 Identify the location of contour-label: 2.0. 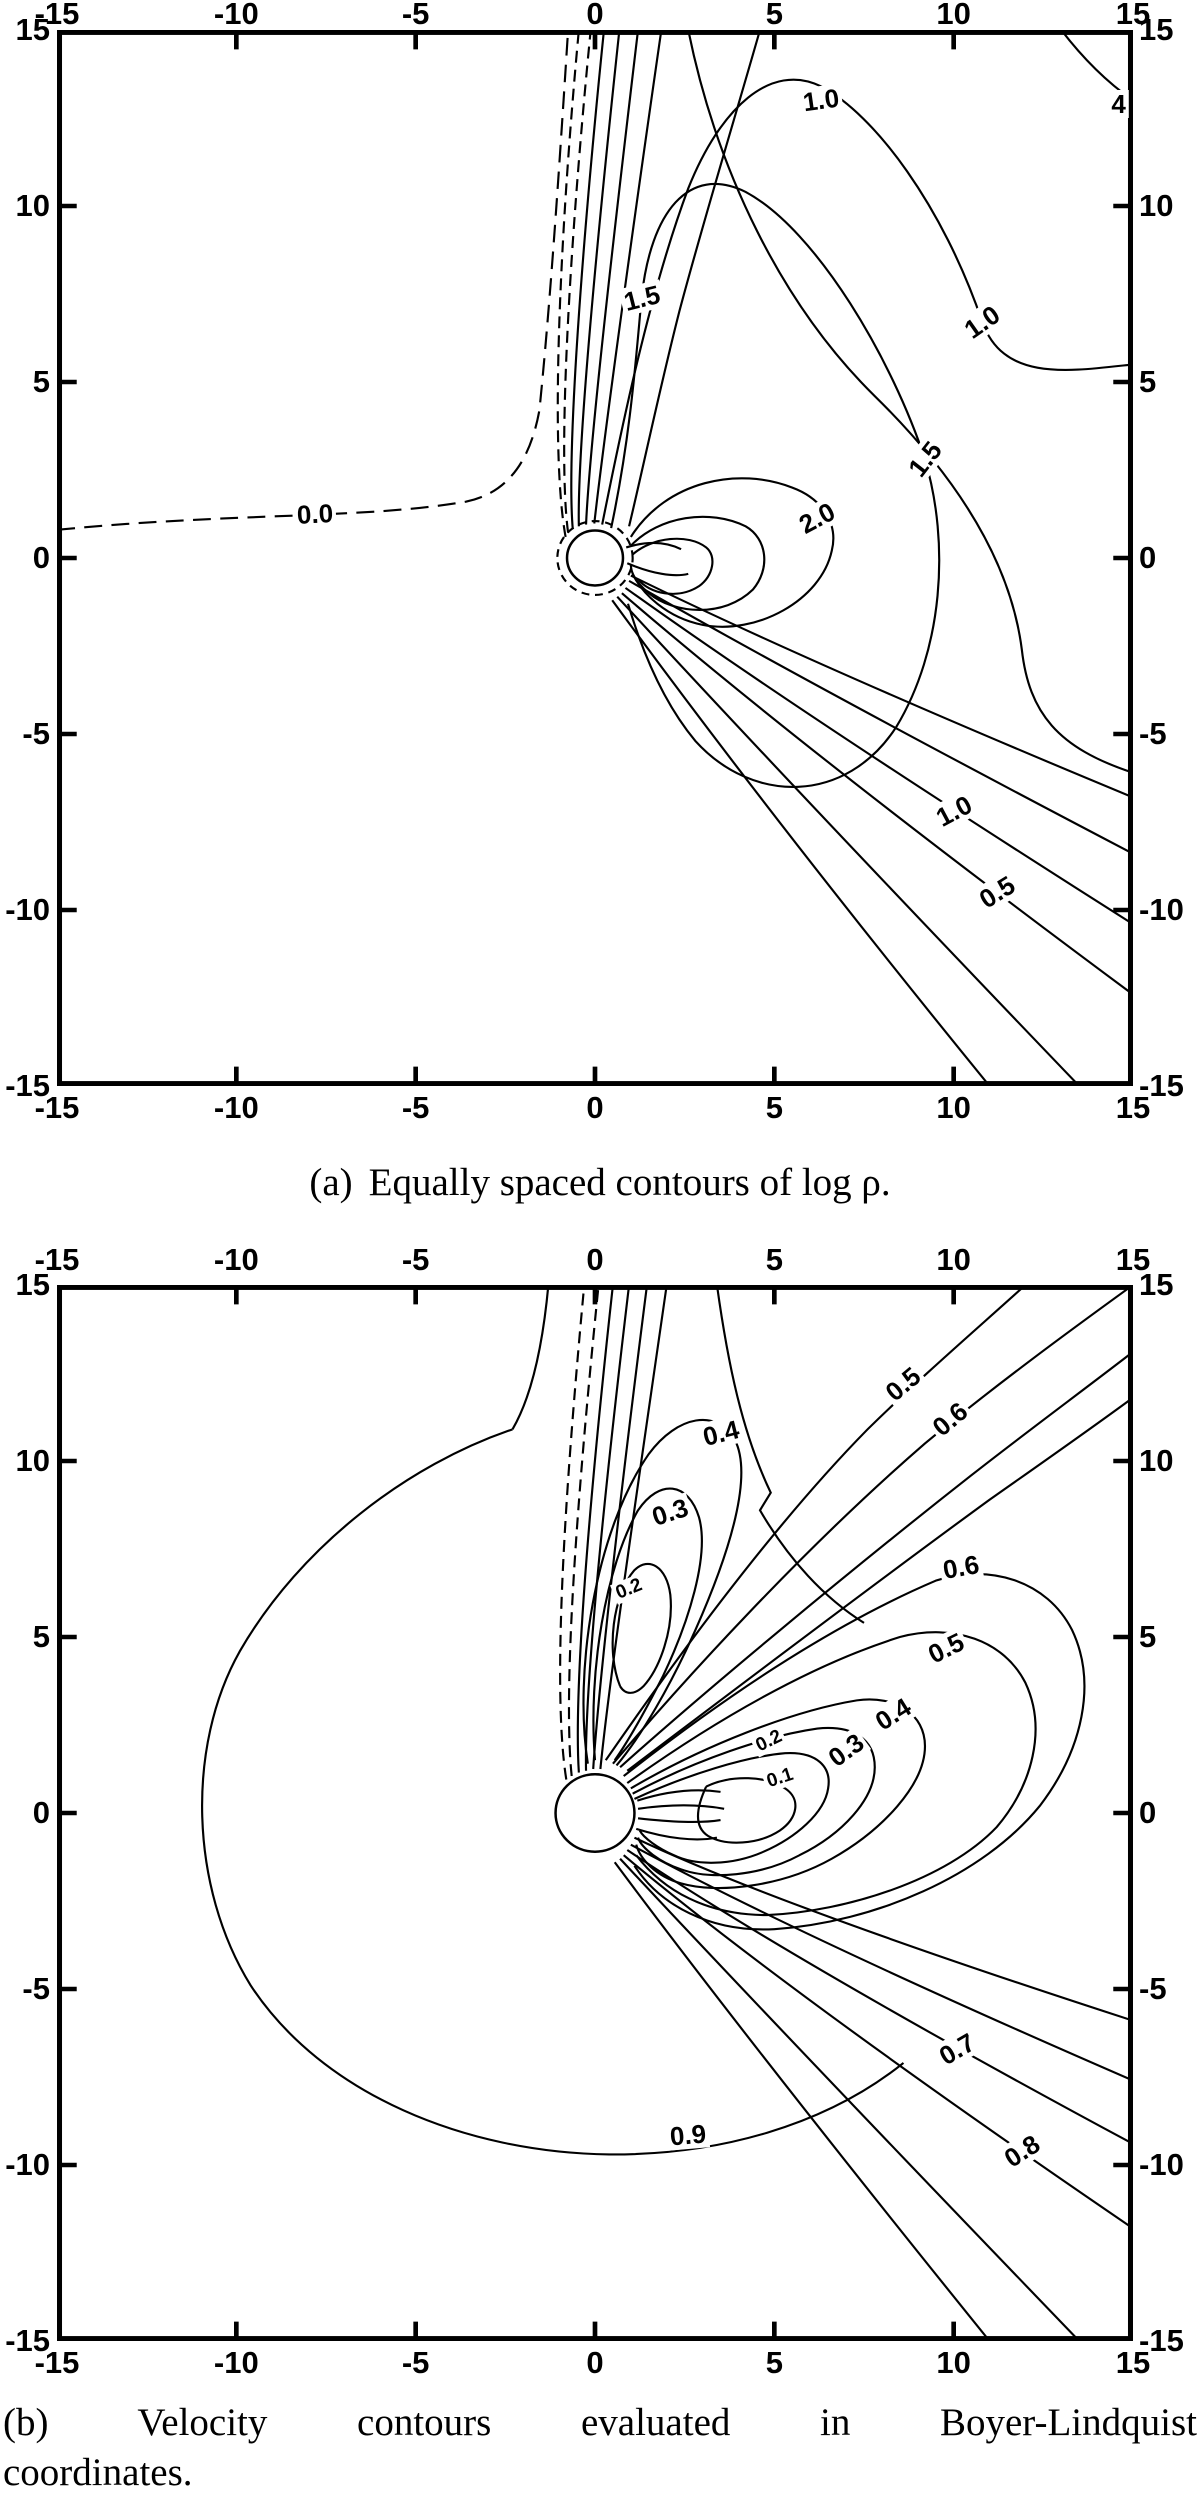
(817, 517).